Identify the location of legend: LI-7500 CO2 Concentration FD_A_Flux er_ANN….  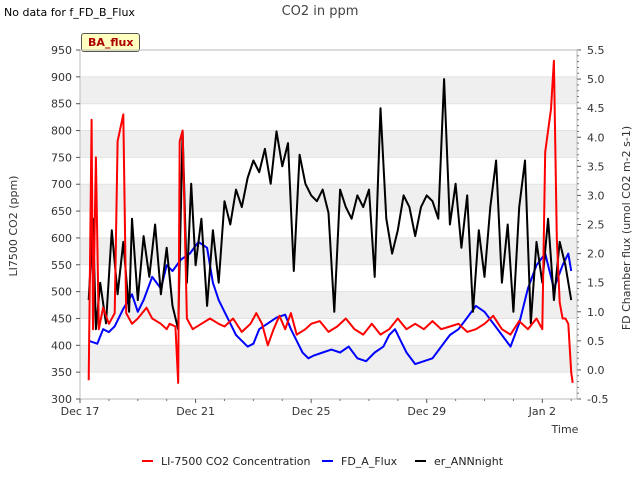
(323, 461).